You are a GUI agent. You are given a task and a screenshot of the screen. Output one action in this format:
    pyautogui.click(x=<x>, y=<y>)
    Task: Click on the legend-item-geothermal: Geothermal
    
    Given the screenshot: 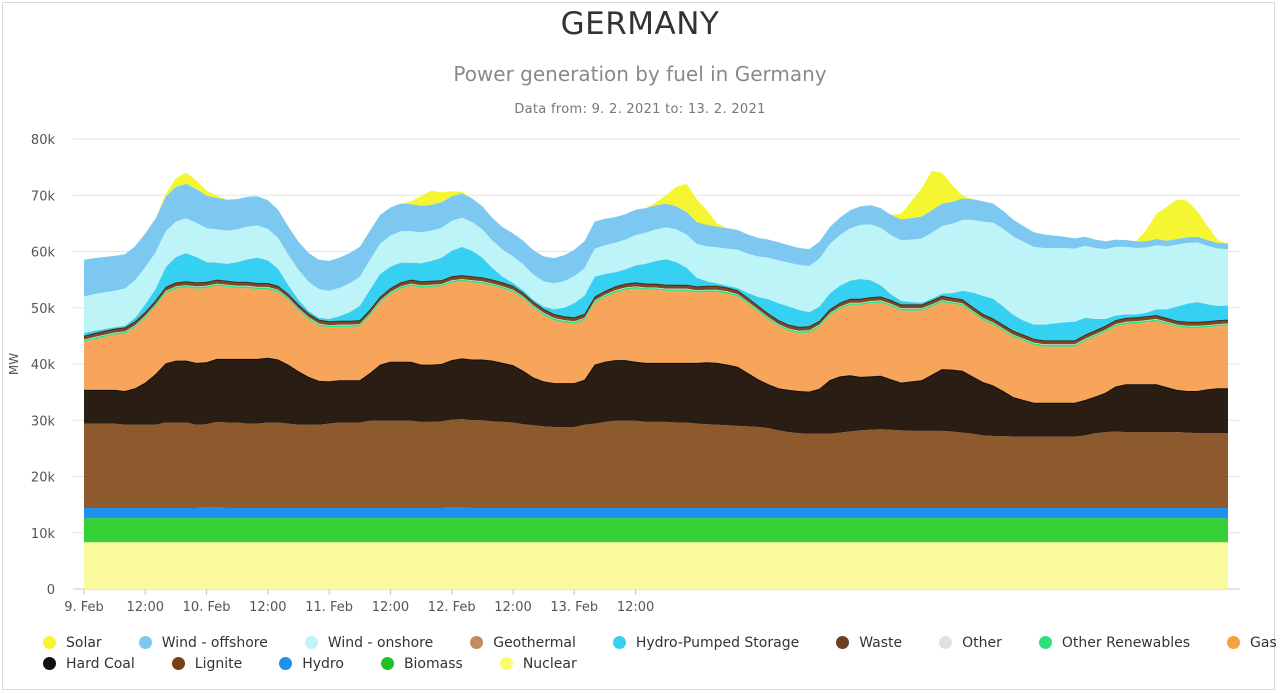 What is the action you would take?
    pyautogui.click(x=516, y=643)
    